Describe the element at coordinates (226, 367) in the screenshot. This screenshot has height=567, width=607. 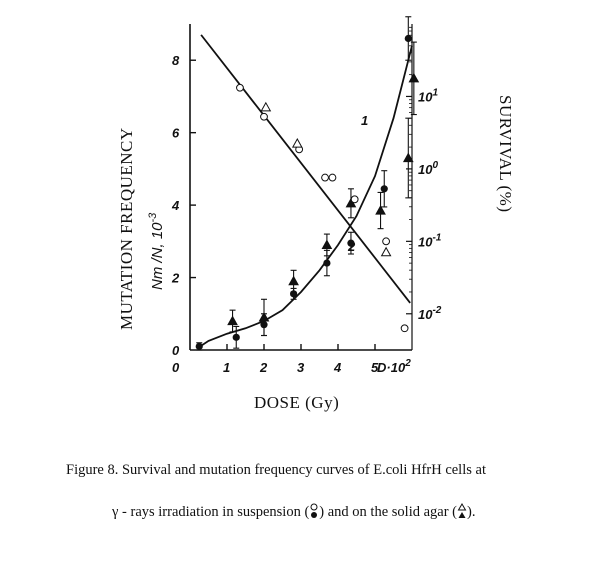
I see `bottom-tick-label: 1` at that location.